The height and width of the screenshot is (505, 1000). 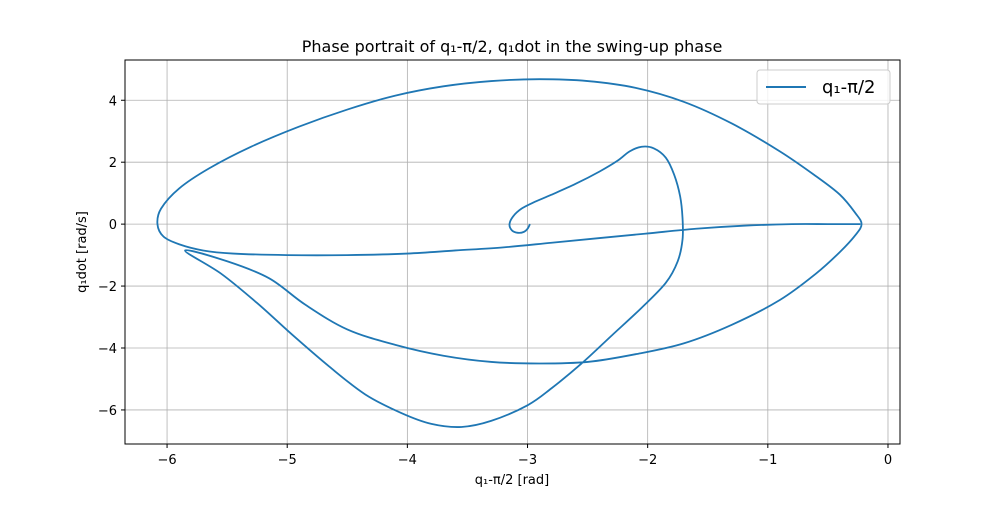 What do you see at coordinates (287, 460) in the screenshot?
I see `x-tick-label: −5` at bounding box center [287, 460].